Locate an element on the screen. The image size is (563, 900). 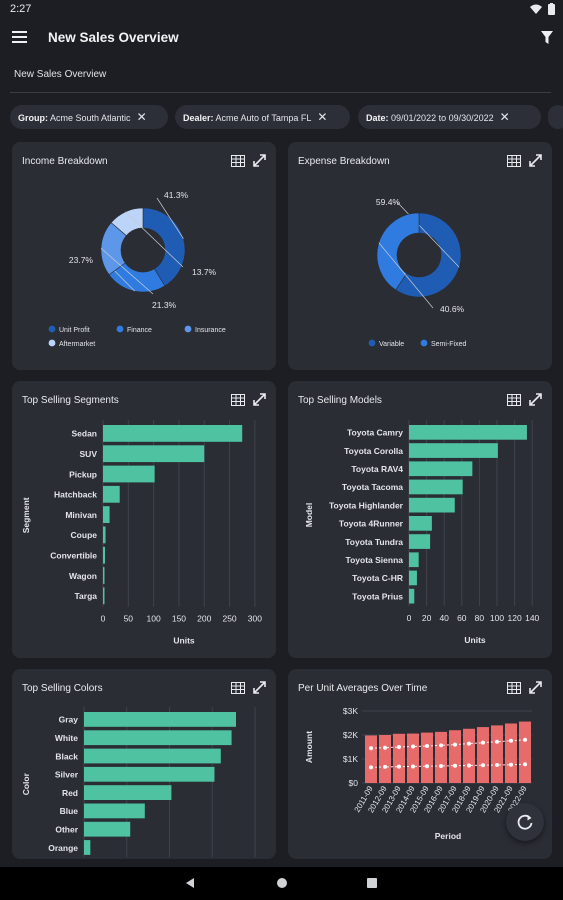
y-tick-label: $3K is located at coordinates (350, 711).